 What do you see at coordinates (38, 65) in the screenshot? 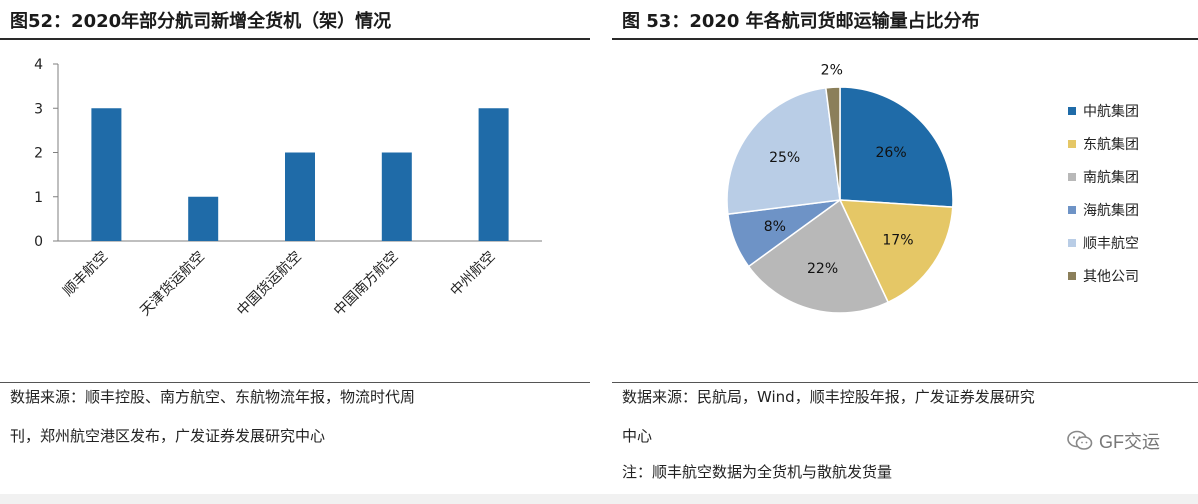
I see `y-tick-label: 4` at bounding box center [38, 65].